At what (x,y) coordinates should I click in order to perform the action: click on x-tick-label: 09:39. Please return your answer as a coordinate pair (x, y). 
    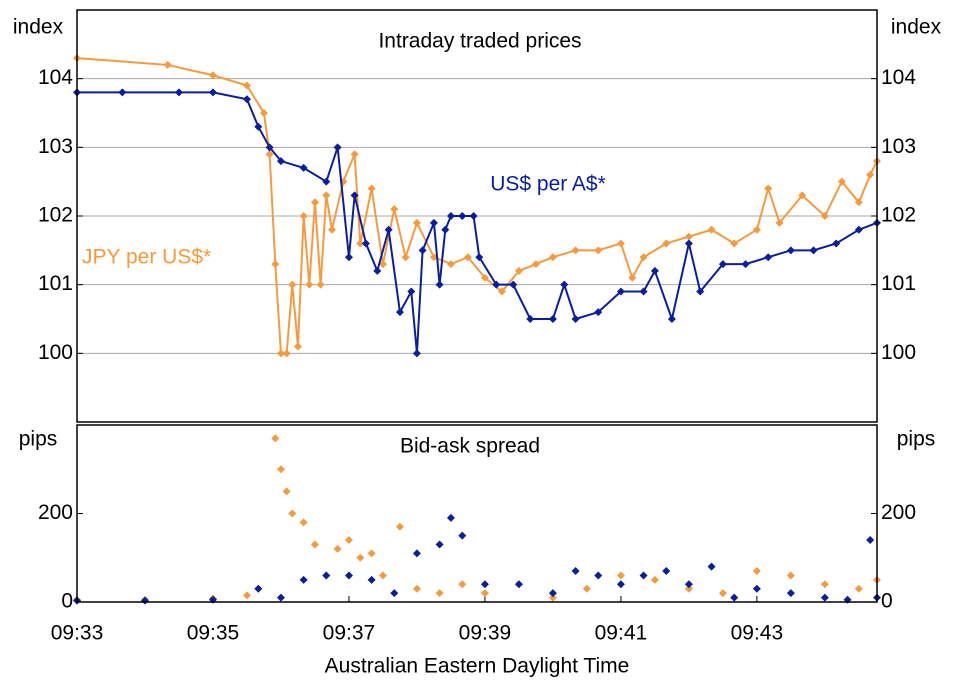
    Looking at the image, I should click on (485, 633).